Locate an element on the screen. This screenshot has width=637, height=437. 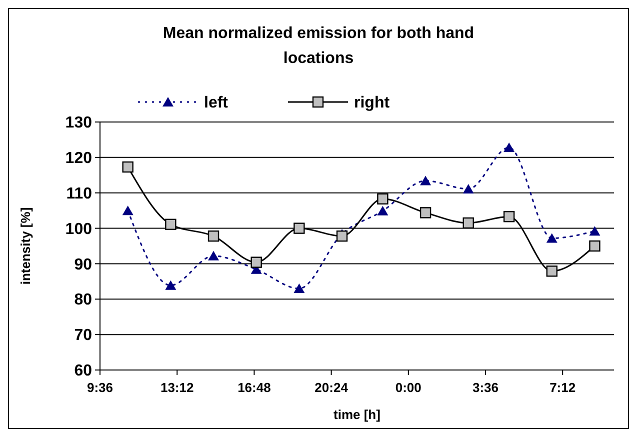
y-tick-label: 100 is located at coordinates (78, 229).